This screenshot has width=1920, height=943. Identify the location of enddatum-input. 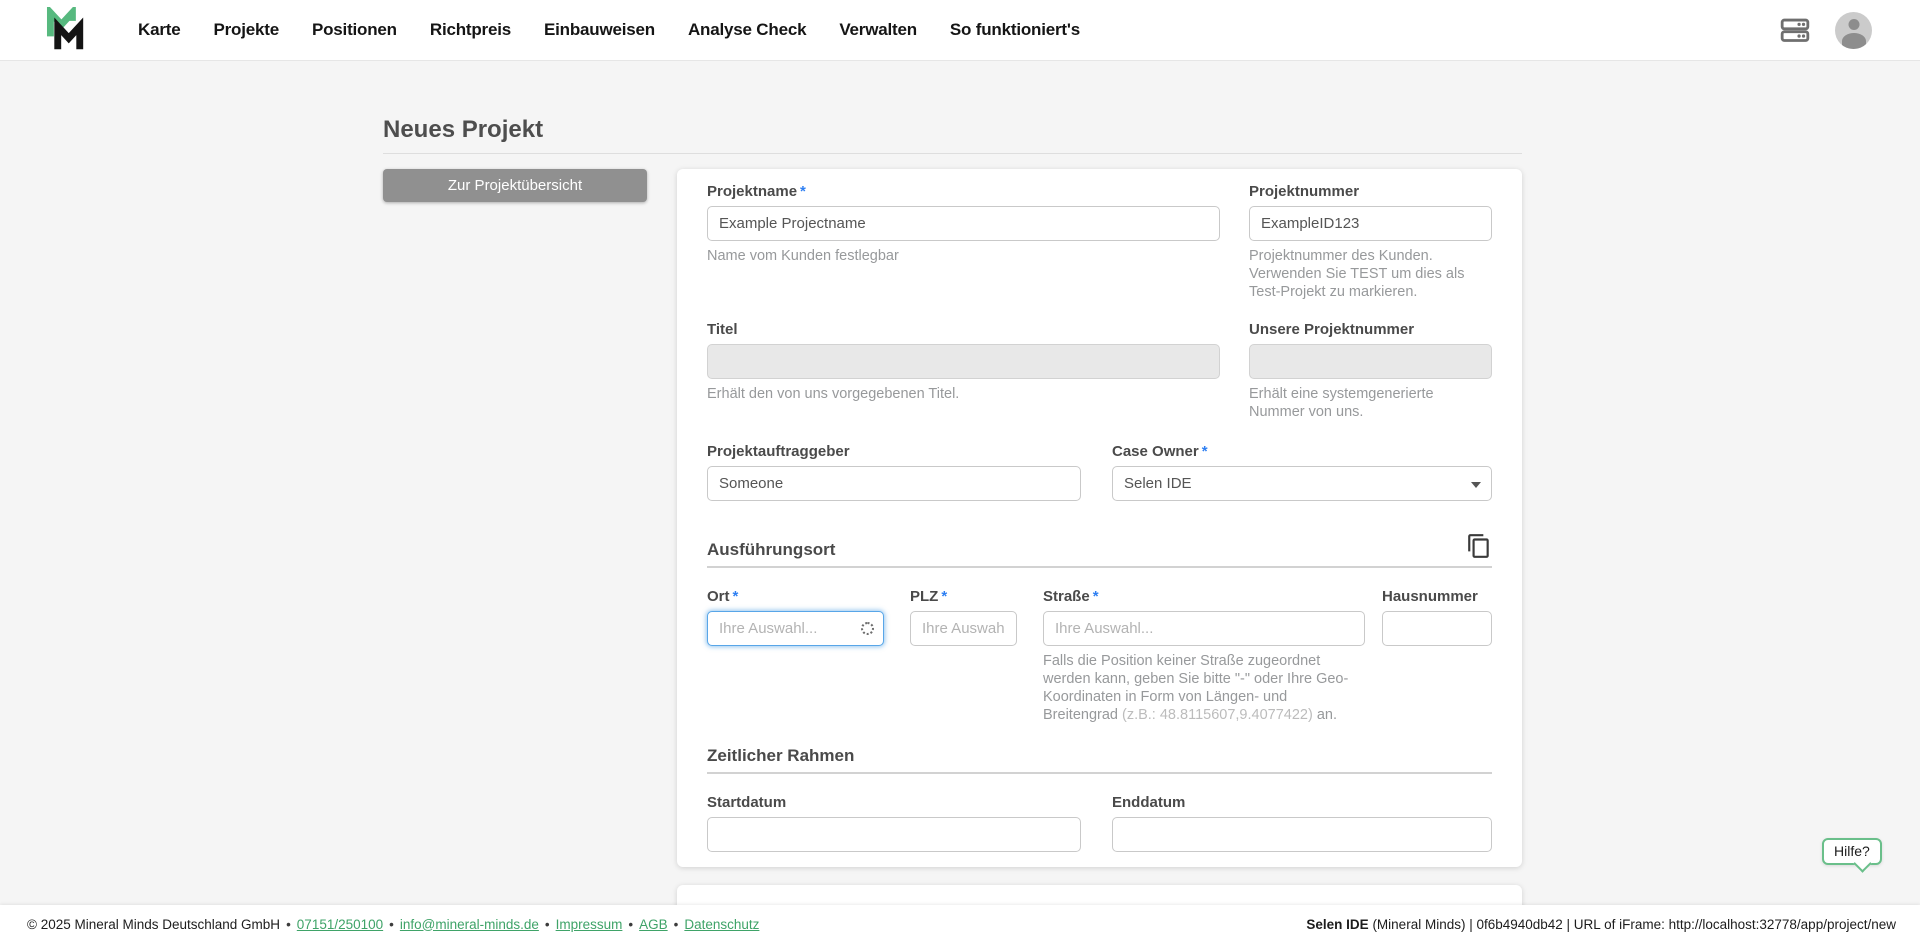
(1302, 834).